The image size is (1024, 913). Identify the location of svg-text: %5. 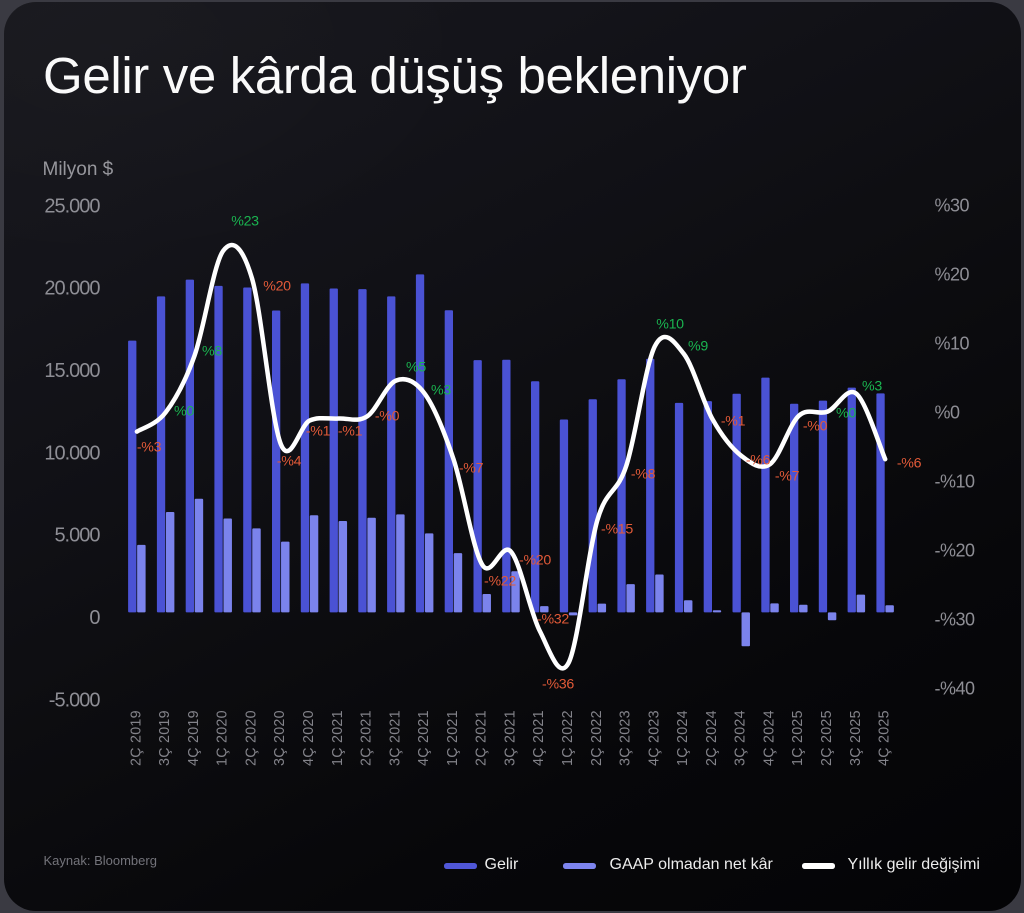
(416, 367).